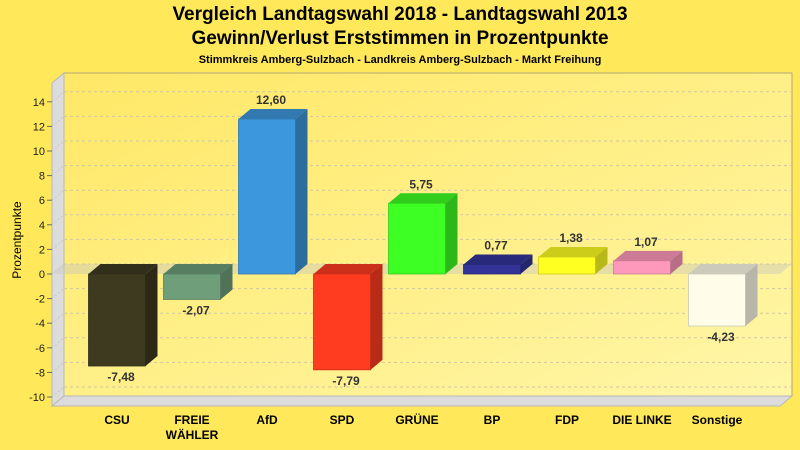 The image size is (800, 450). What do you see at coordinates (37, 398) in the screenshot?
I see `y-tick-label: -10` at bounding box center [37, 398].